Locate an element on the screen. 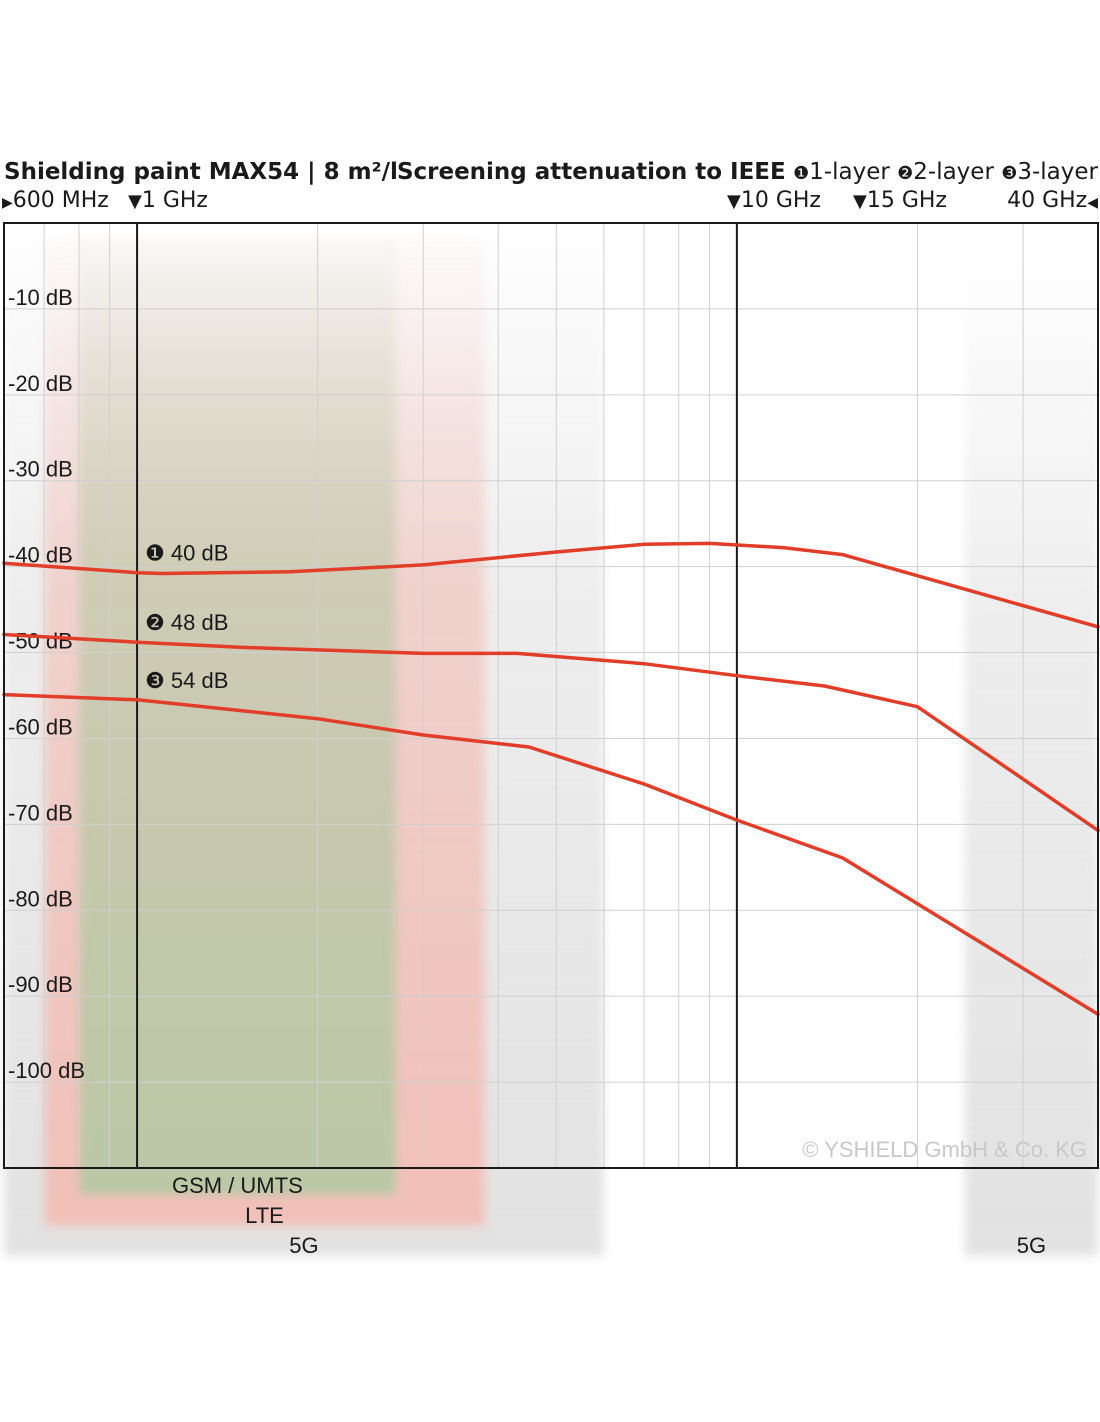  chart-subtitle: Screening attenuation to IEEE is located at coordinates (591, 172).